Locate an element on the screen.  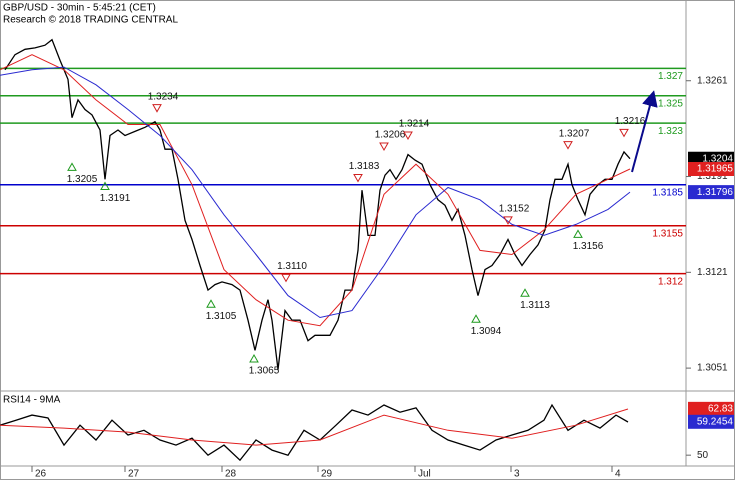
x-tick-label: 3 is located at coordinates (517, 474).